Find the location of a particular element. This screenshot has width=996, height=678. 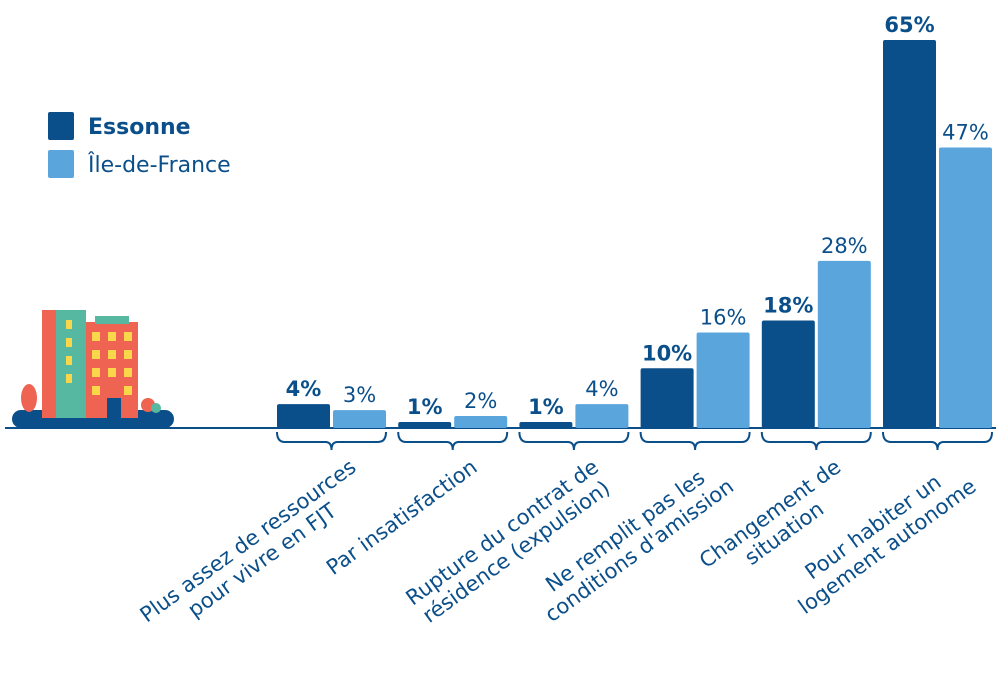

value-label: 65% is located at coordinates (909, 25).